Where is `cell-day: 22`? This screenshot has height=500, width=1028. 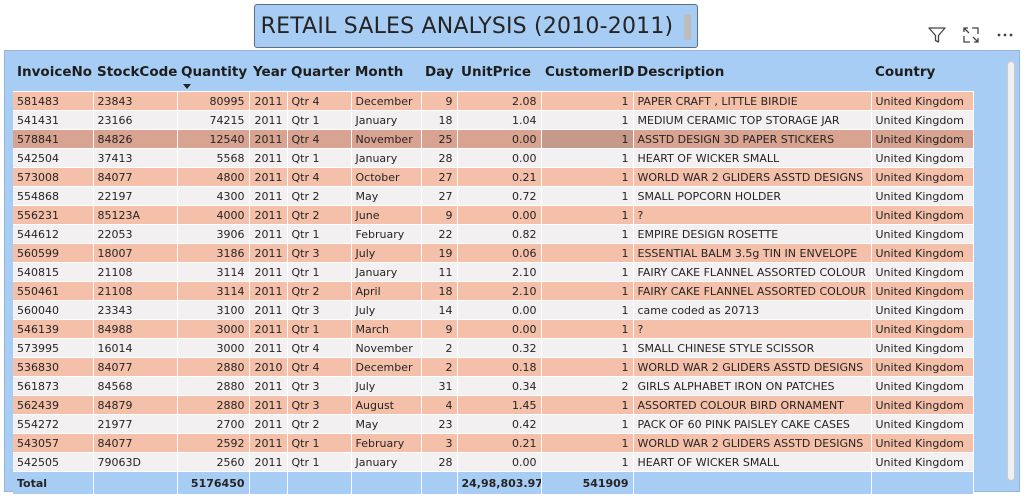 cell-day: 22 is located at coordinates (439, 234).